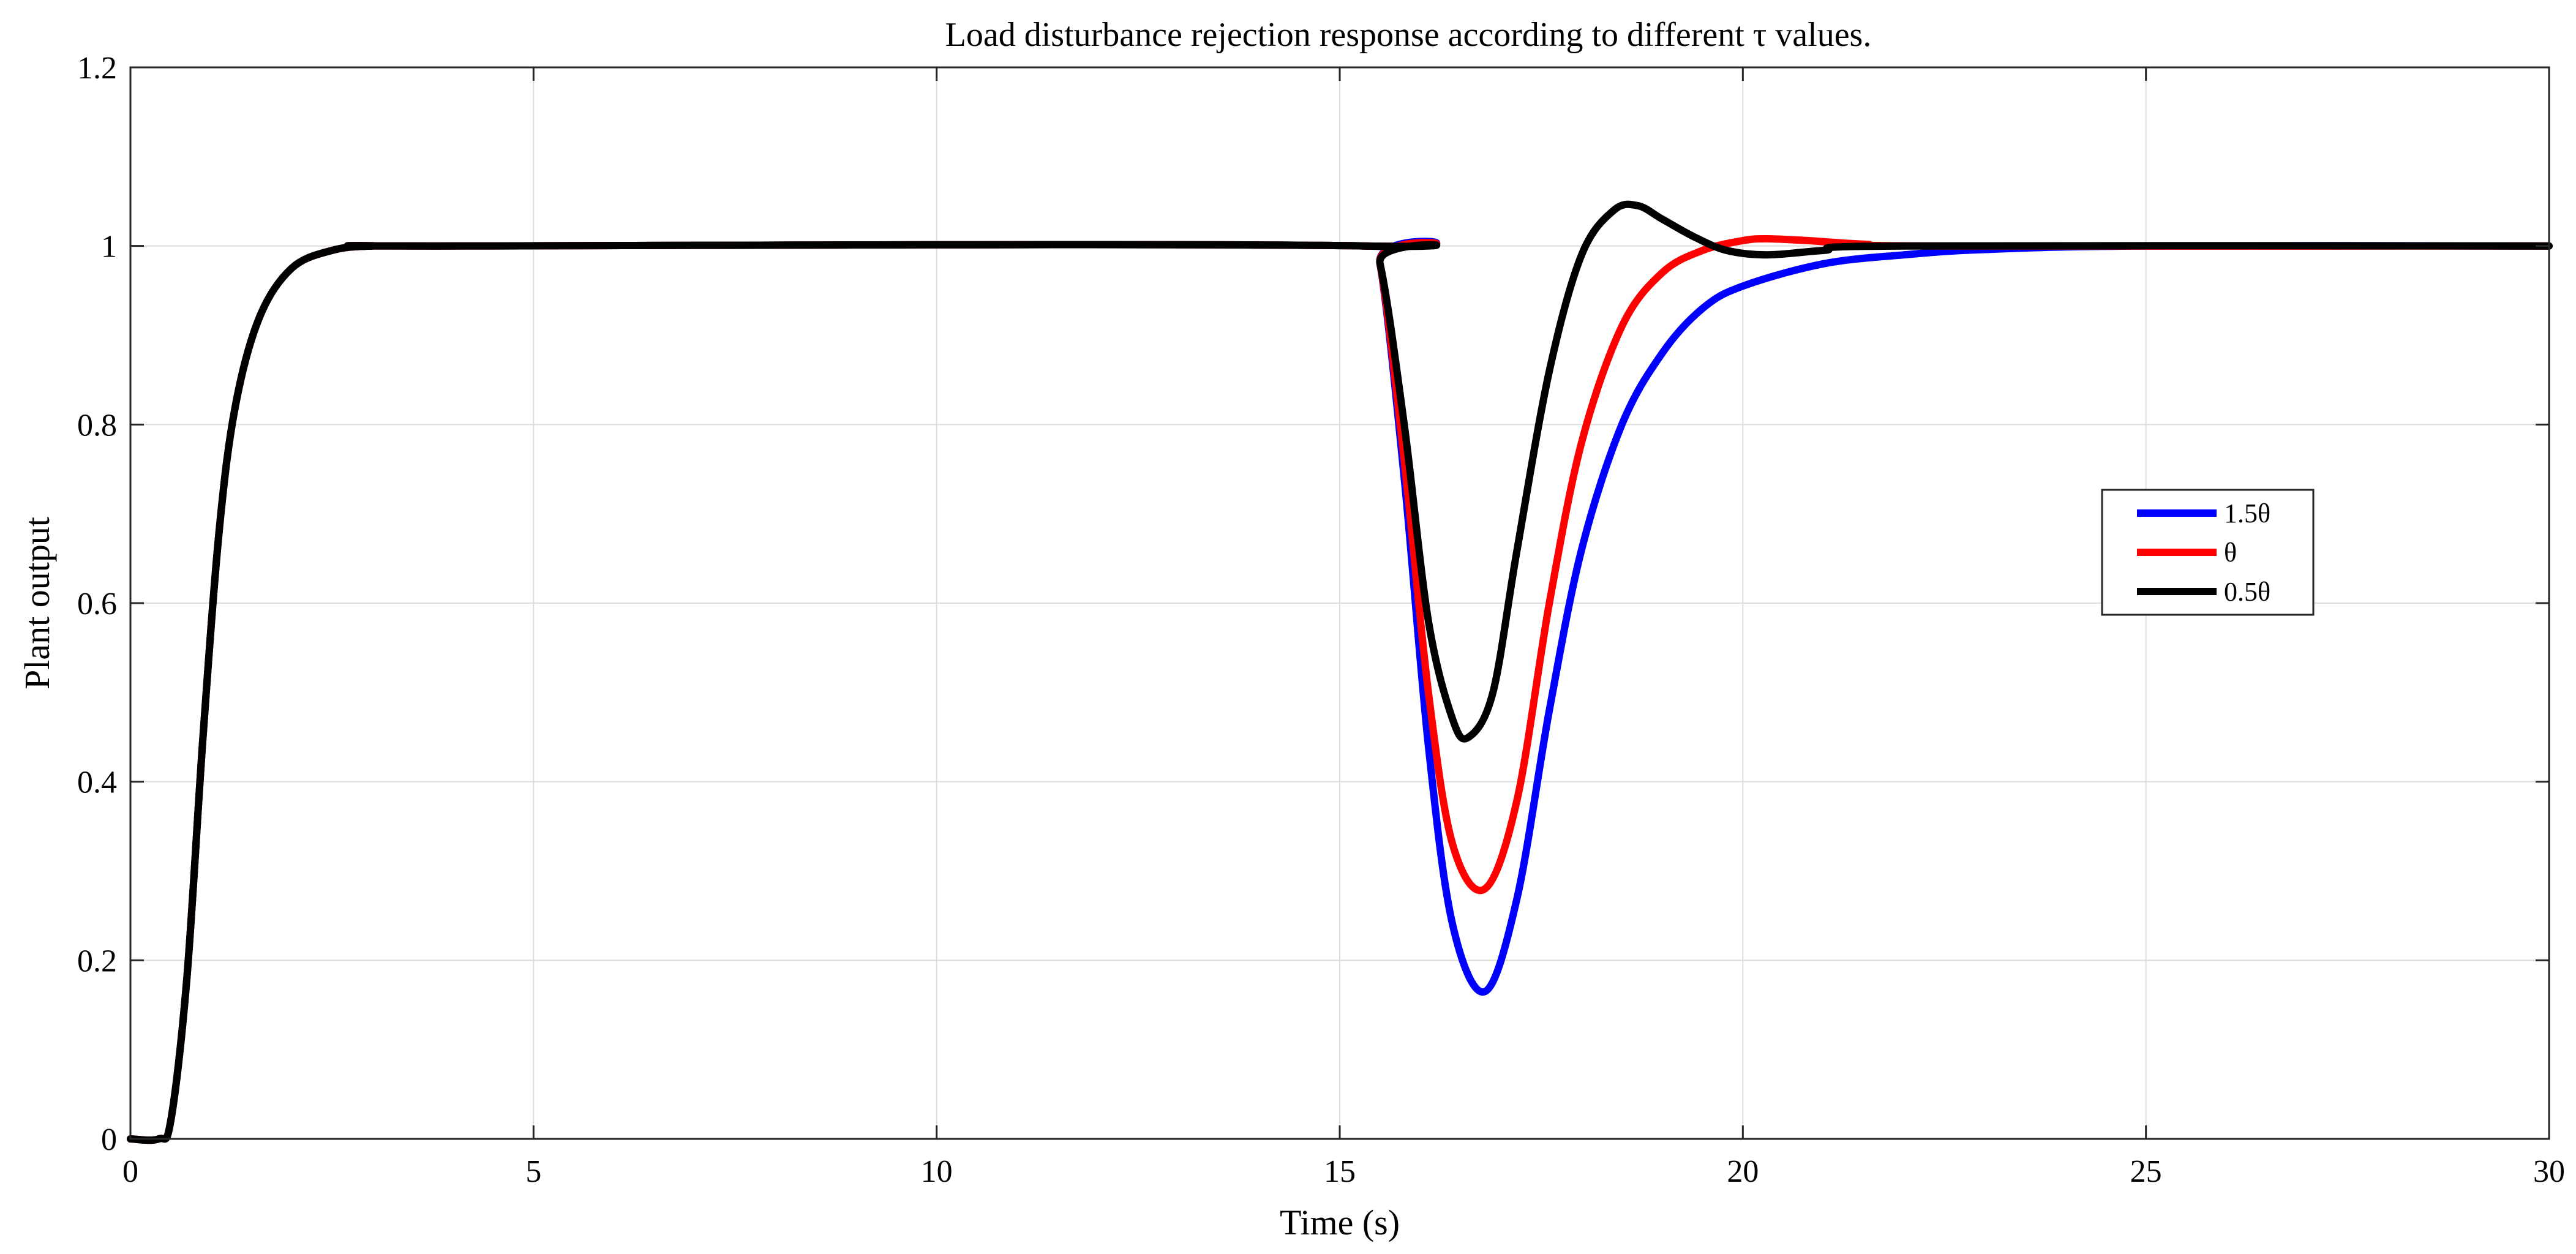 Image resolution: width=2576 pixels, height=1254 pixels. I want to click on x-tick-label: 5, so click(533, 1171).